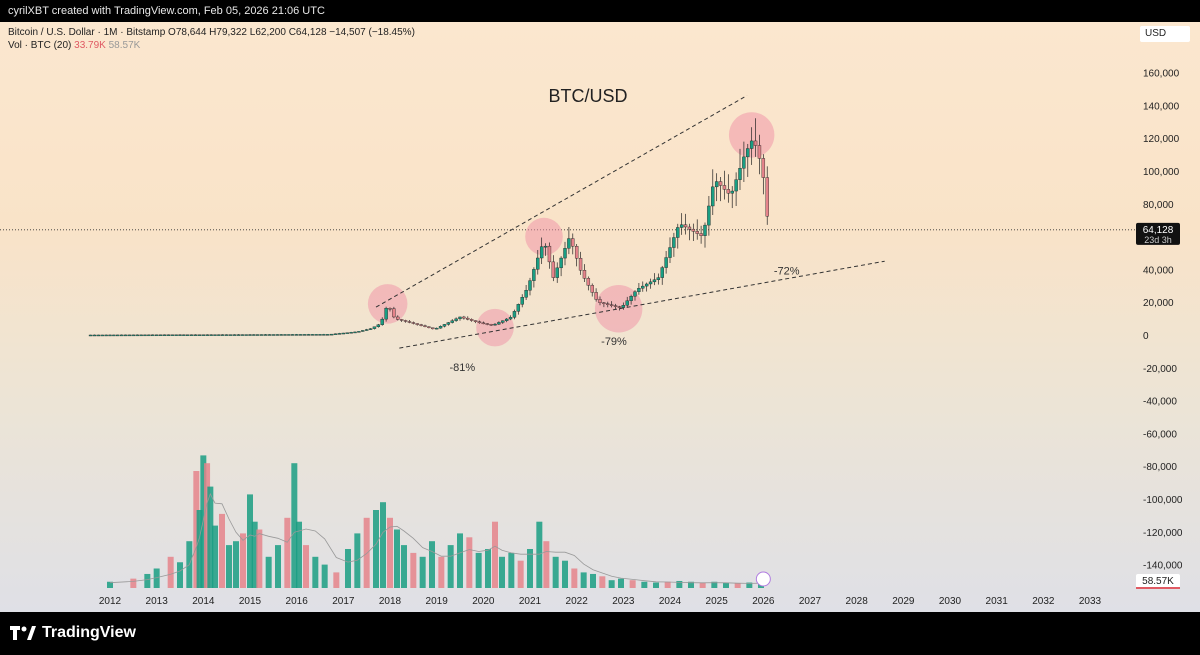  What do you see at coordinates (1160, 402) in the screenshot?
I see `y-tick-label: -40,000` at bounding box center [1160, 402].